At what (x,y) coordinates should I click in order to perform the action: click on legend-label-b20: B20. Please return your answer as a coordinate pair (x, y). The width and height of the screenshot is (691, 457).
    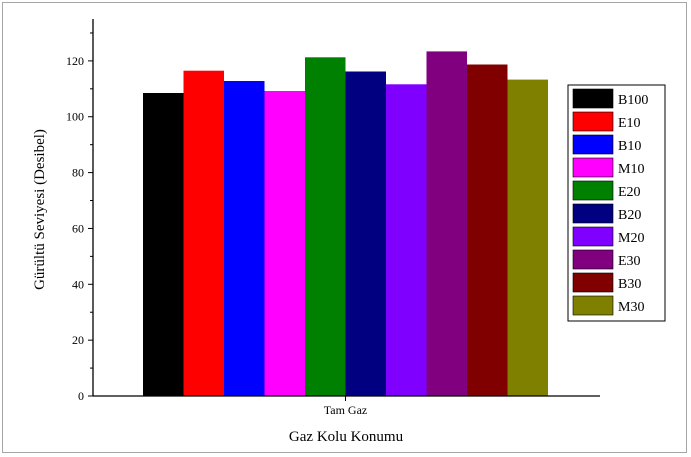
    Looking at the image, I should click on (629, 215).